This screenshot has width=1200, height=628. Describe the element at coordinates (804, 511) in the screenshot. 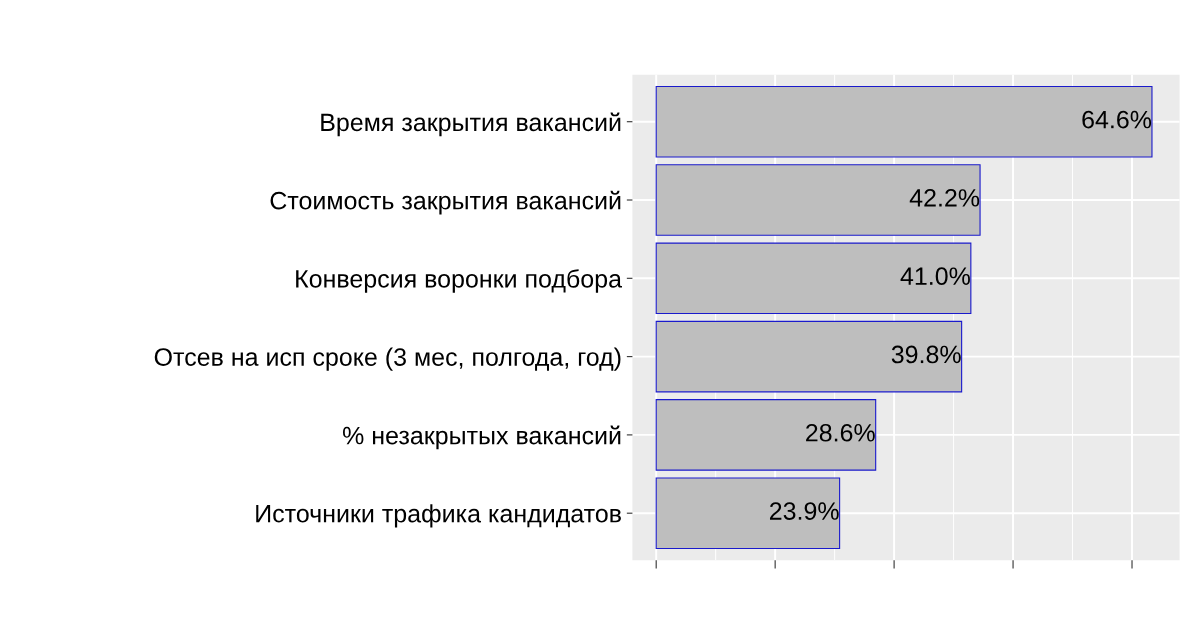

I see `data-label: 23.9%` at that location.